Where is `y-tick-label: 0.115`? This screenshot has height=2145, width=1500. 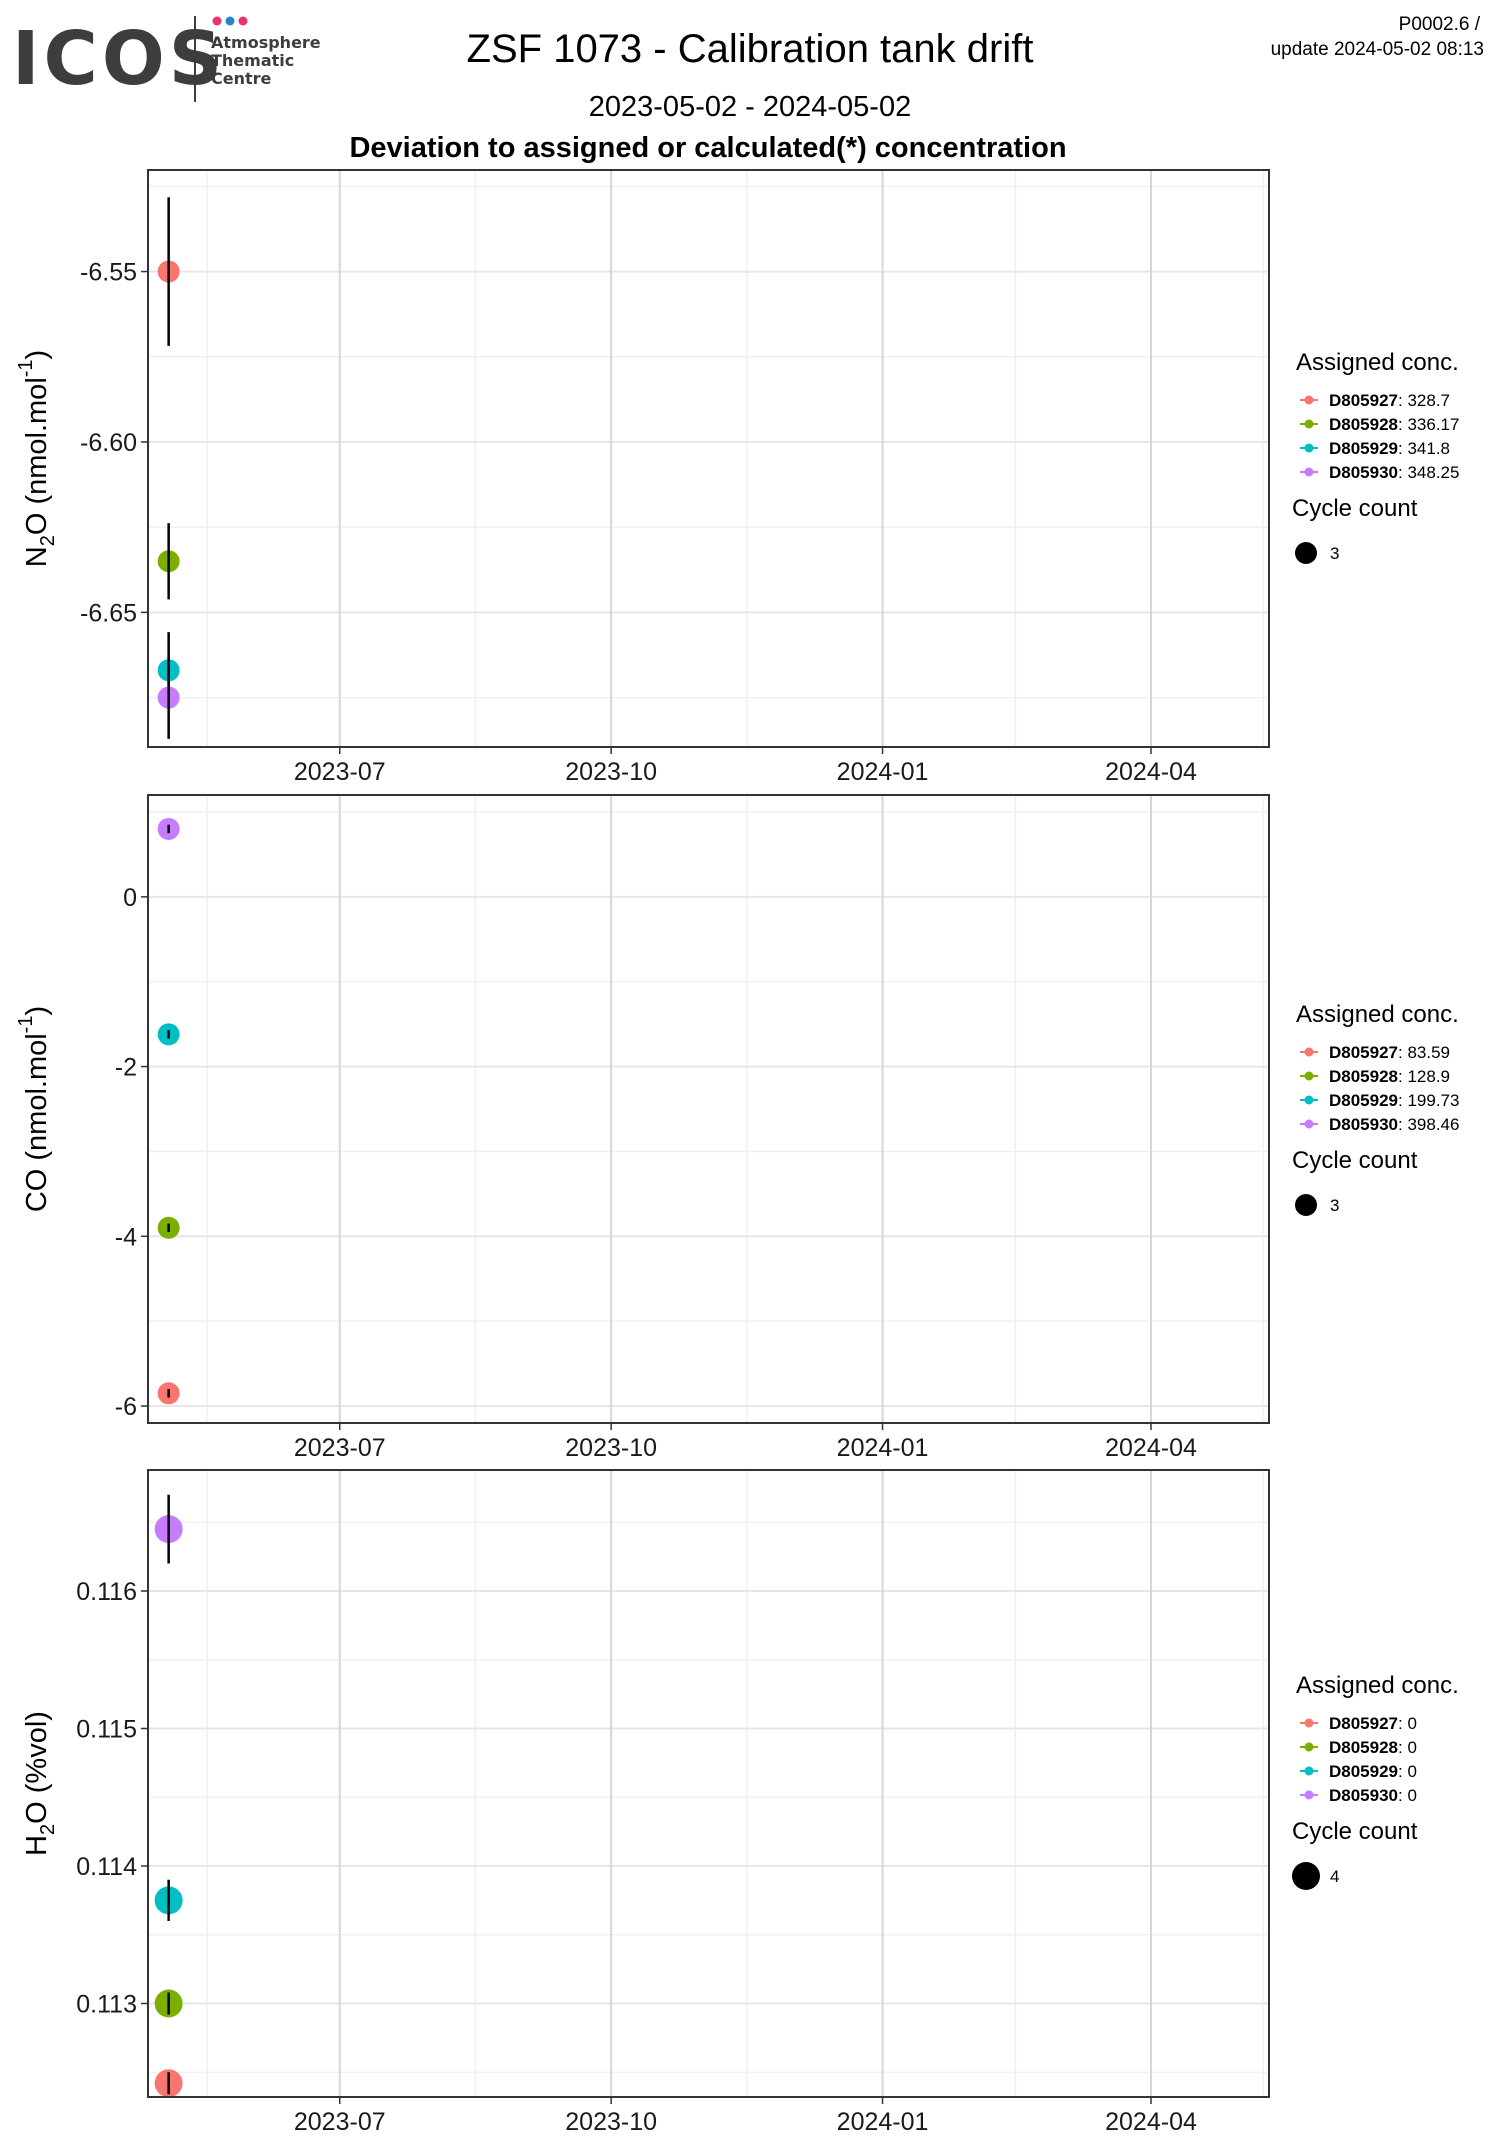 y-tick-label: 0.115 is located at coordinates (106, 1730).